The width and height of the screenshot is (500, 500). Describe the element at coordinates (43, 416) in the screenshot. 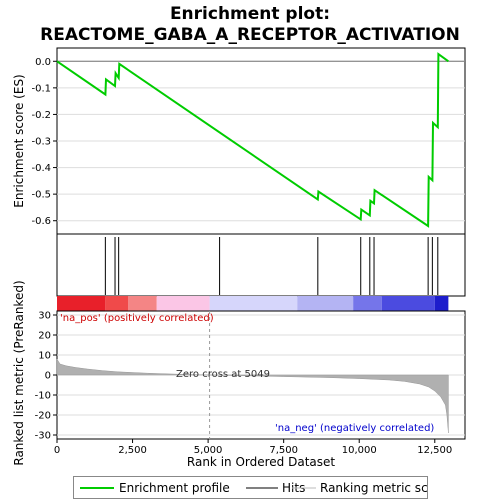

I see `metric-tick-label: -20` at that location.